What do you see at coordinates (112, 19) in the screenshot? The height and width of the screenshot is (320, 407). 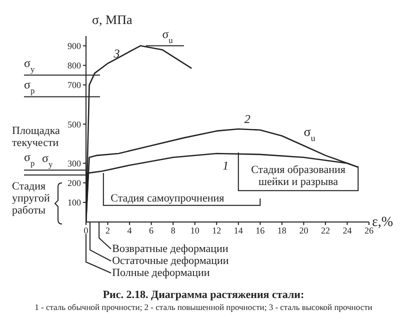 I see `y-axis-title: σ, МПа` at bounding box center [112, 19].